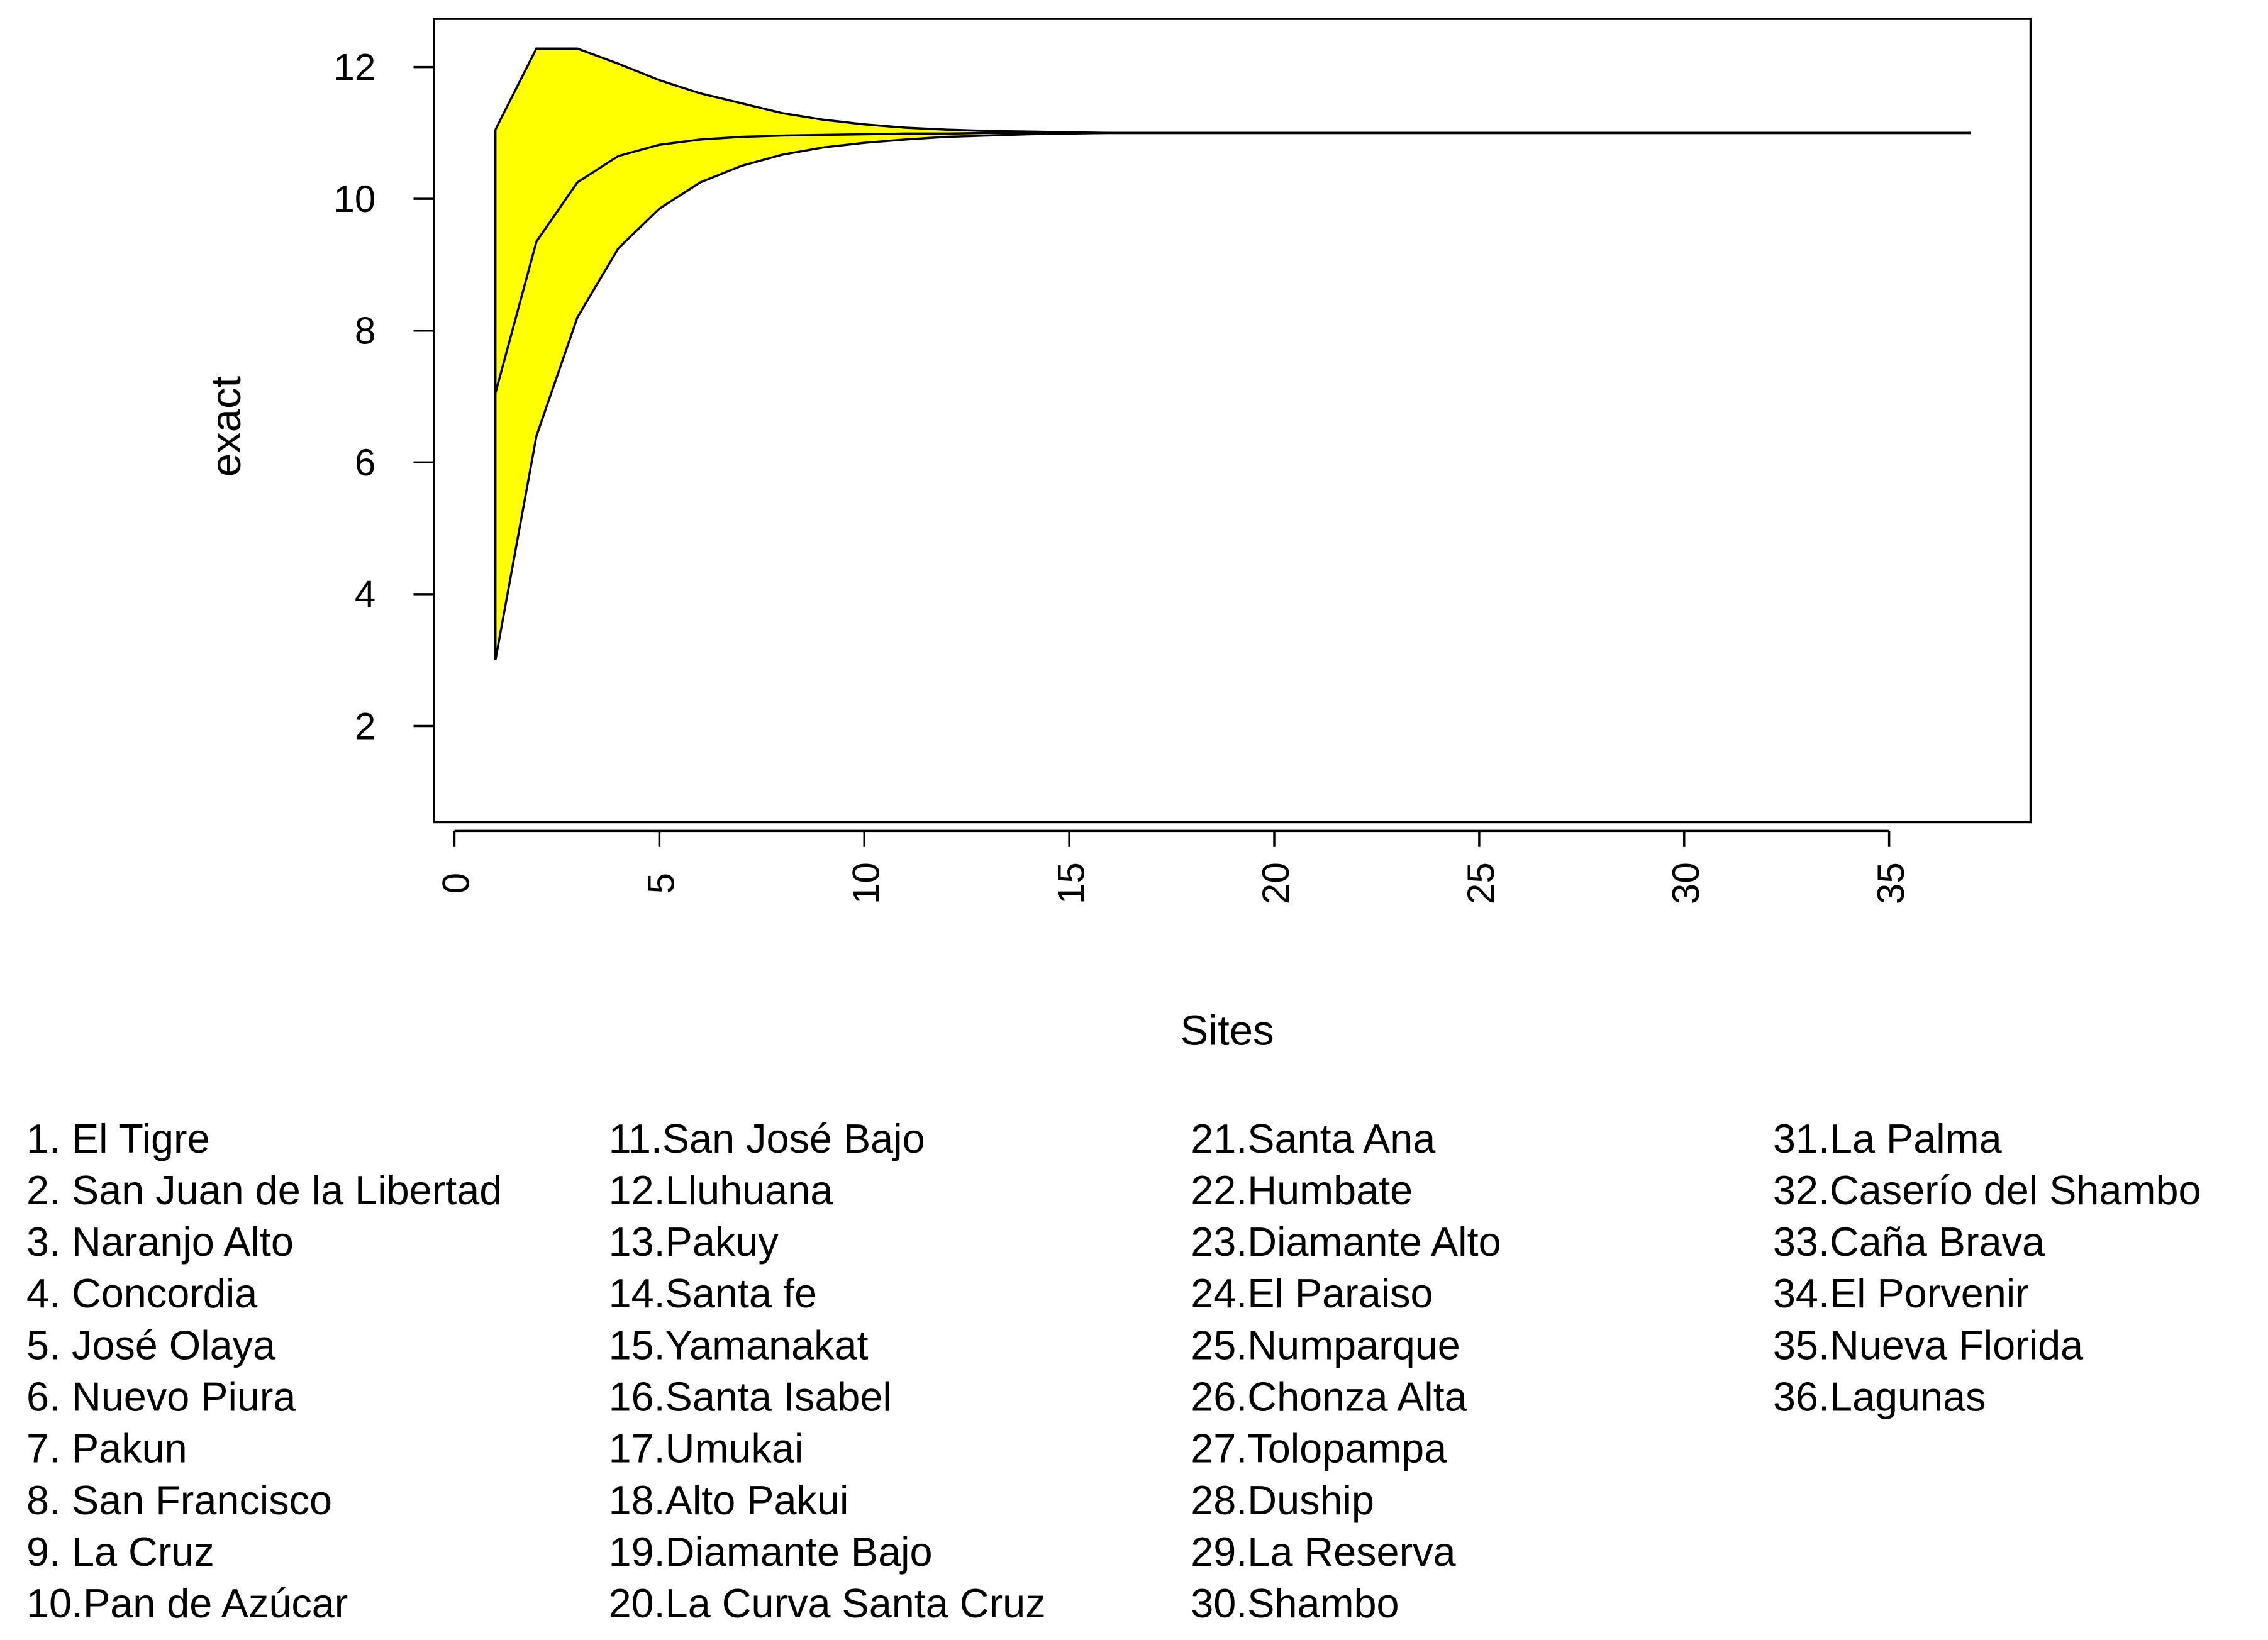 This screenshot has width=2268, height=1640. I want to click on site-label: 1. El Tigre, so click(118, 1138).